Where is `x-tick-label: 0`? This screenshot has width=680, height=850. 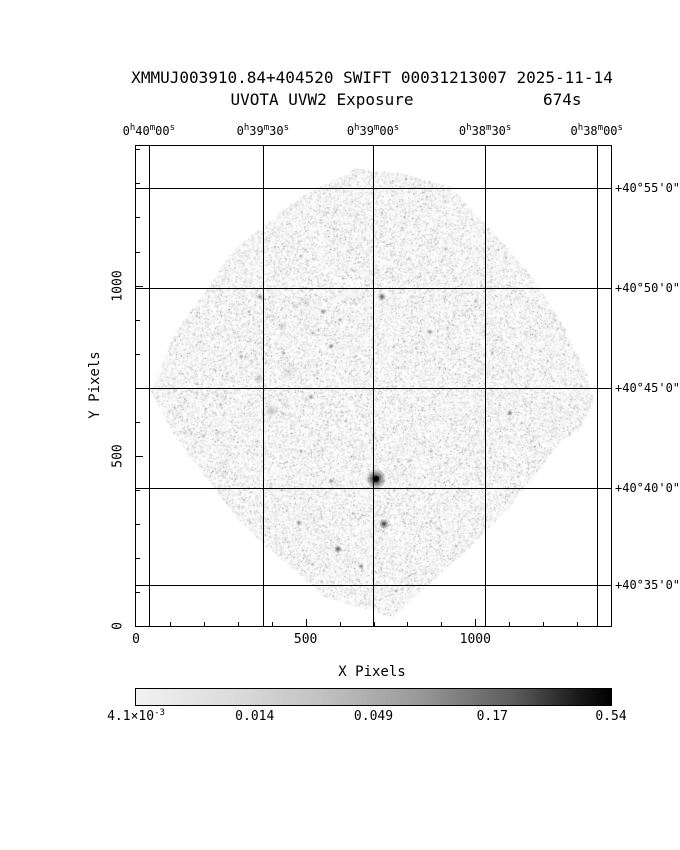 x-tick-label: 0 is located at coordinates (136, 639).